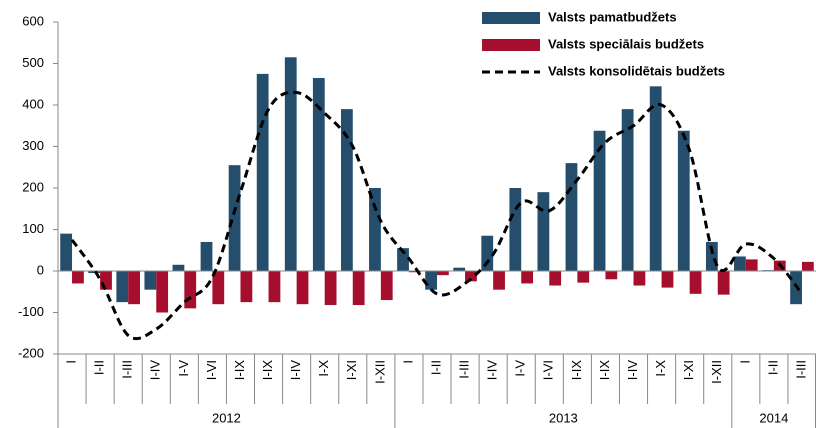 The image size is (816, 428). What do you see at coordinates (563, 417) in the screenshot?
I see `group-label: 2013` at bounding box center [563, 417].